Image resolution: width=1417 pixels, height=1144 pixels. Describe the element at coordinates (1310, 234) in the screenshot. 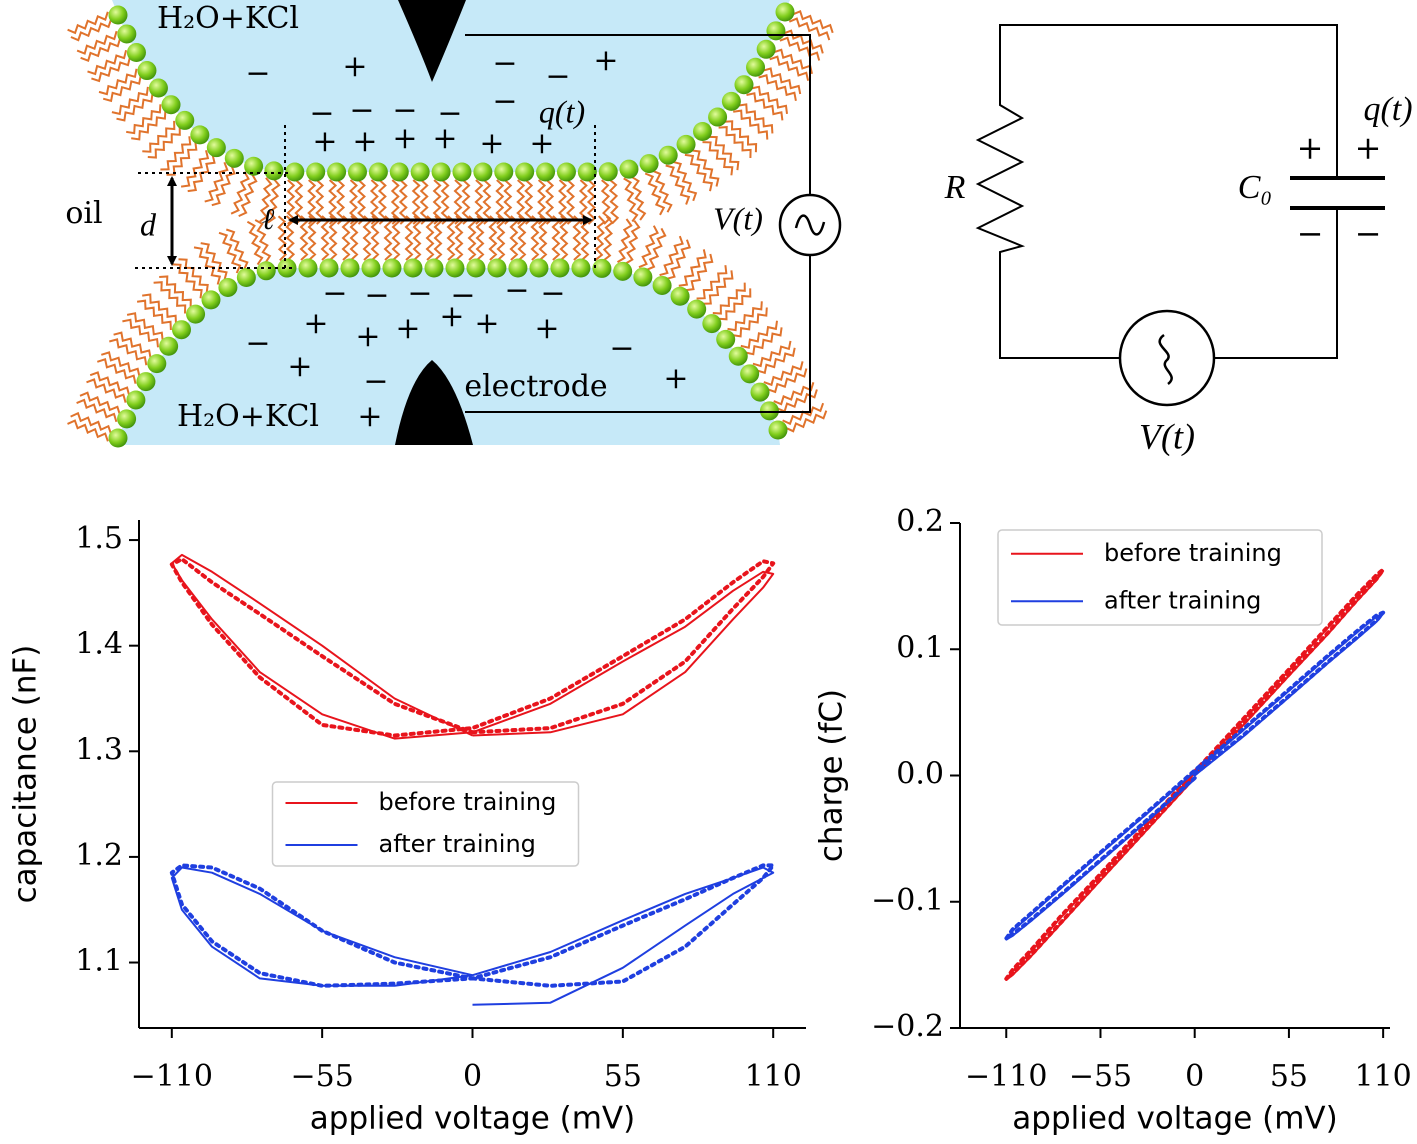

I see `minus-sign: −` at that location.